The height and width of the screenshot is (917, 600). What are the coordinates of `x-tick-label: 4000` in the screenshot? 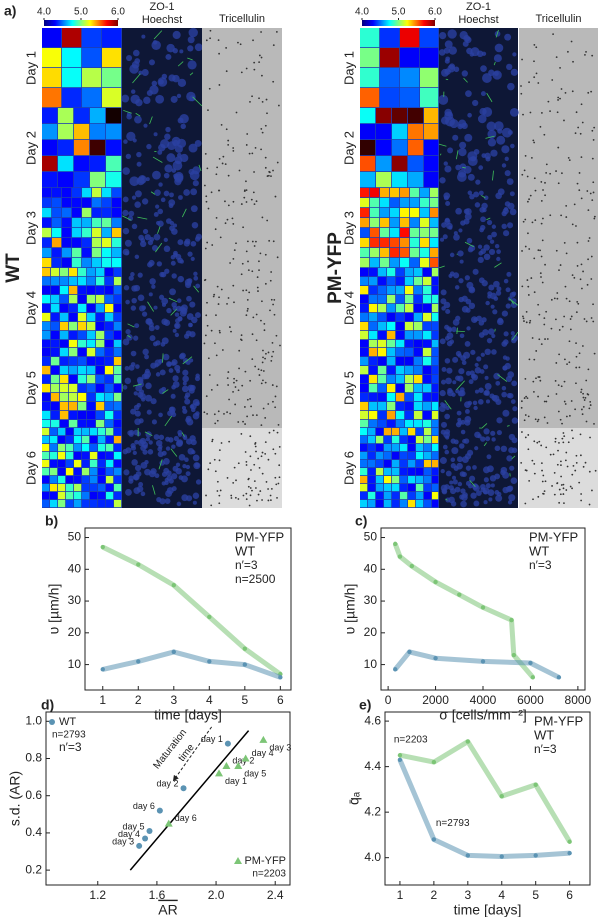 It's located at (483, 700).